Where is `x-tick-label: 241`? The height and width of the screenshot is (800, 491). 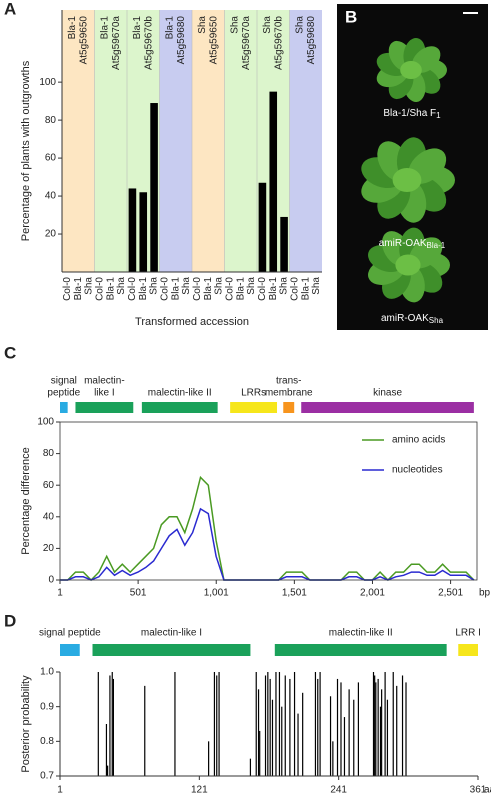
x-tick-label: 241 is located at coordinates (338, 790).